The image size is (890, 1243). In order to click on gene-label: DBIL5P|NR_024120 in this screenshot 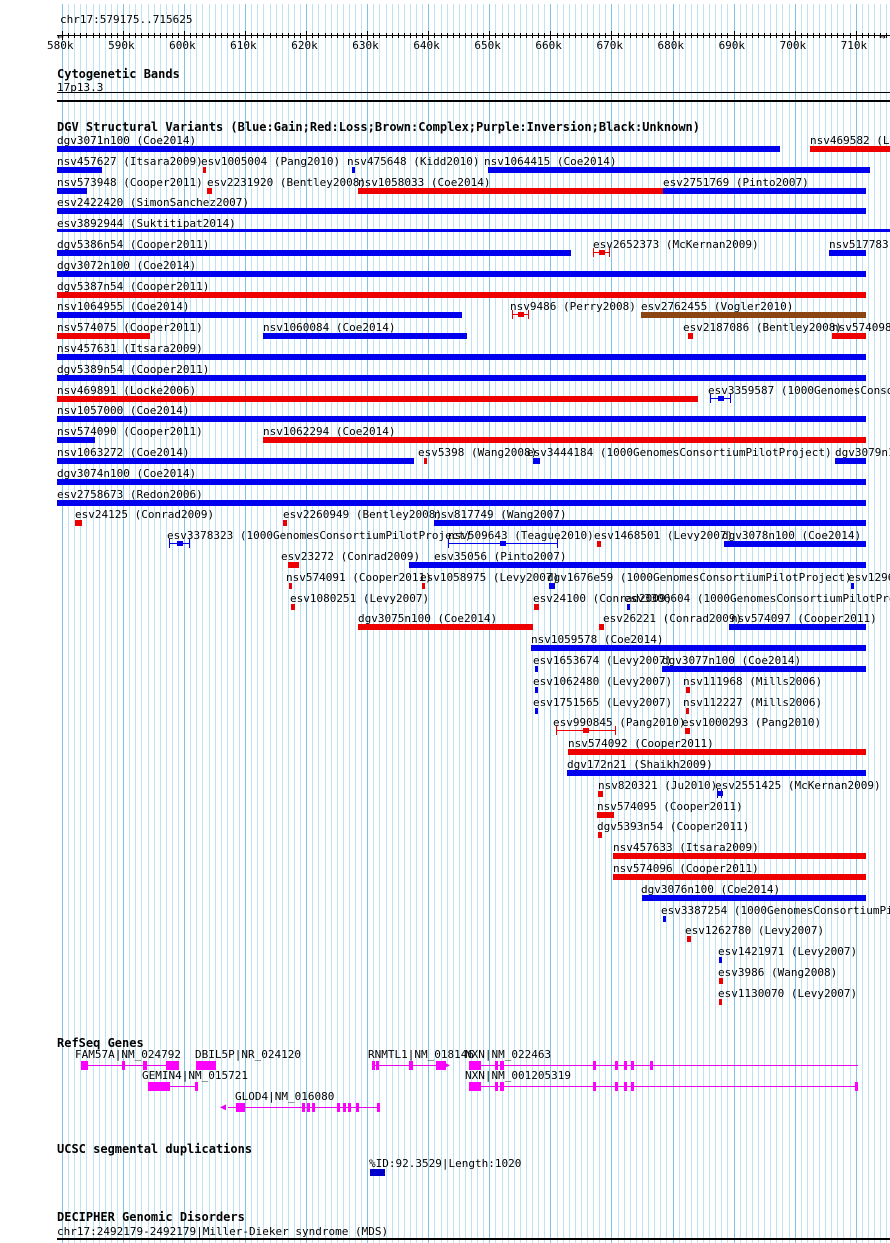, I will do `click(248, 1054)`.